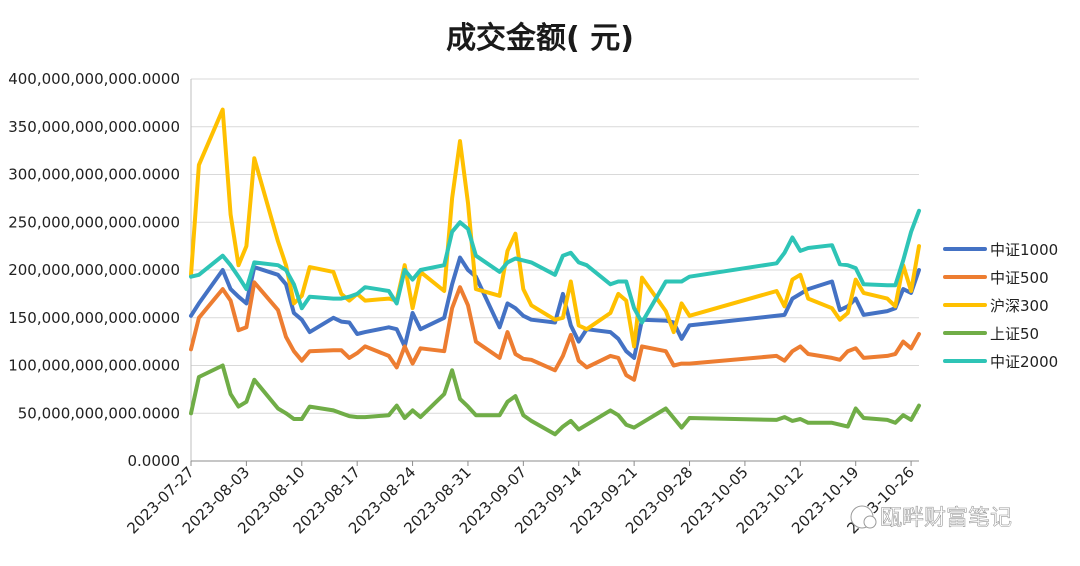 Image resolution: width=1080 pixels, height=566 pixels. What do you see at coordinates (94, 127) in the screenshot?
I see `y-tick-label: 350,000,000,000.0000` at bounding box center [94, 127].